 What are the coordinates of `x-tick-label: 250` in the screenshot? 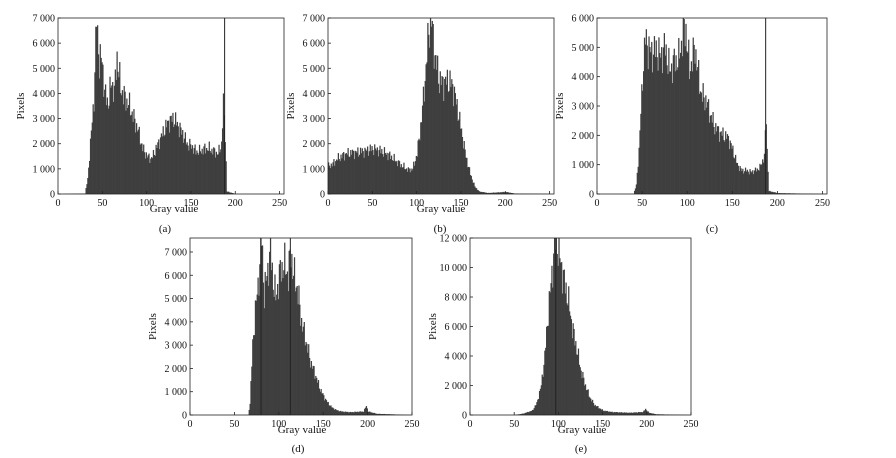 It's located at (549, 203).